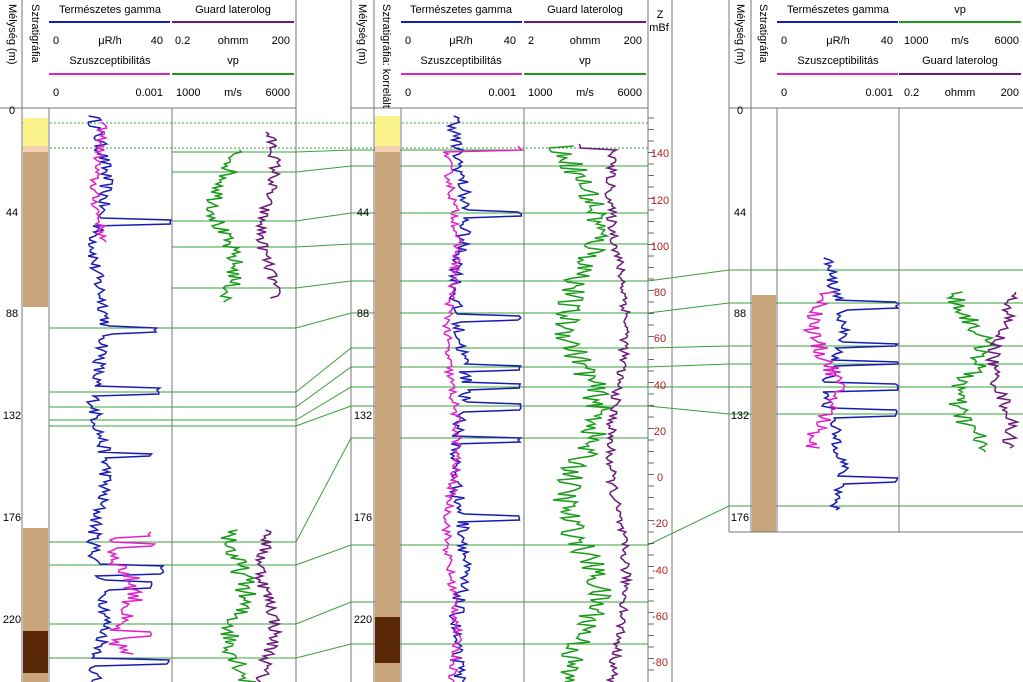 The width and height of the screenshot is (1023, 682). Describe the element at coordinates (12, 416) in the screenshot. I see `w1-depth-tick: 132` at that location.